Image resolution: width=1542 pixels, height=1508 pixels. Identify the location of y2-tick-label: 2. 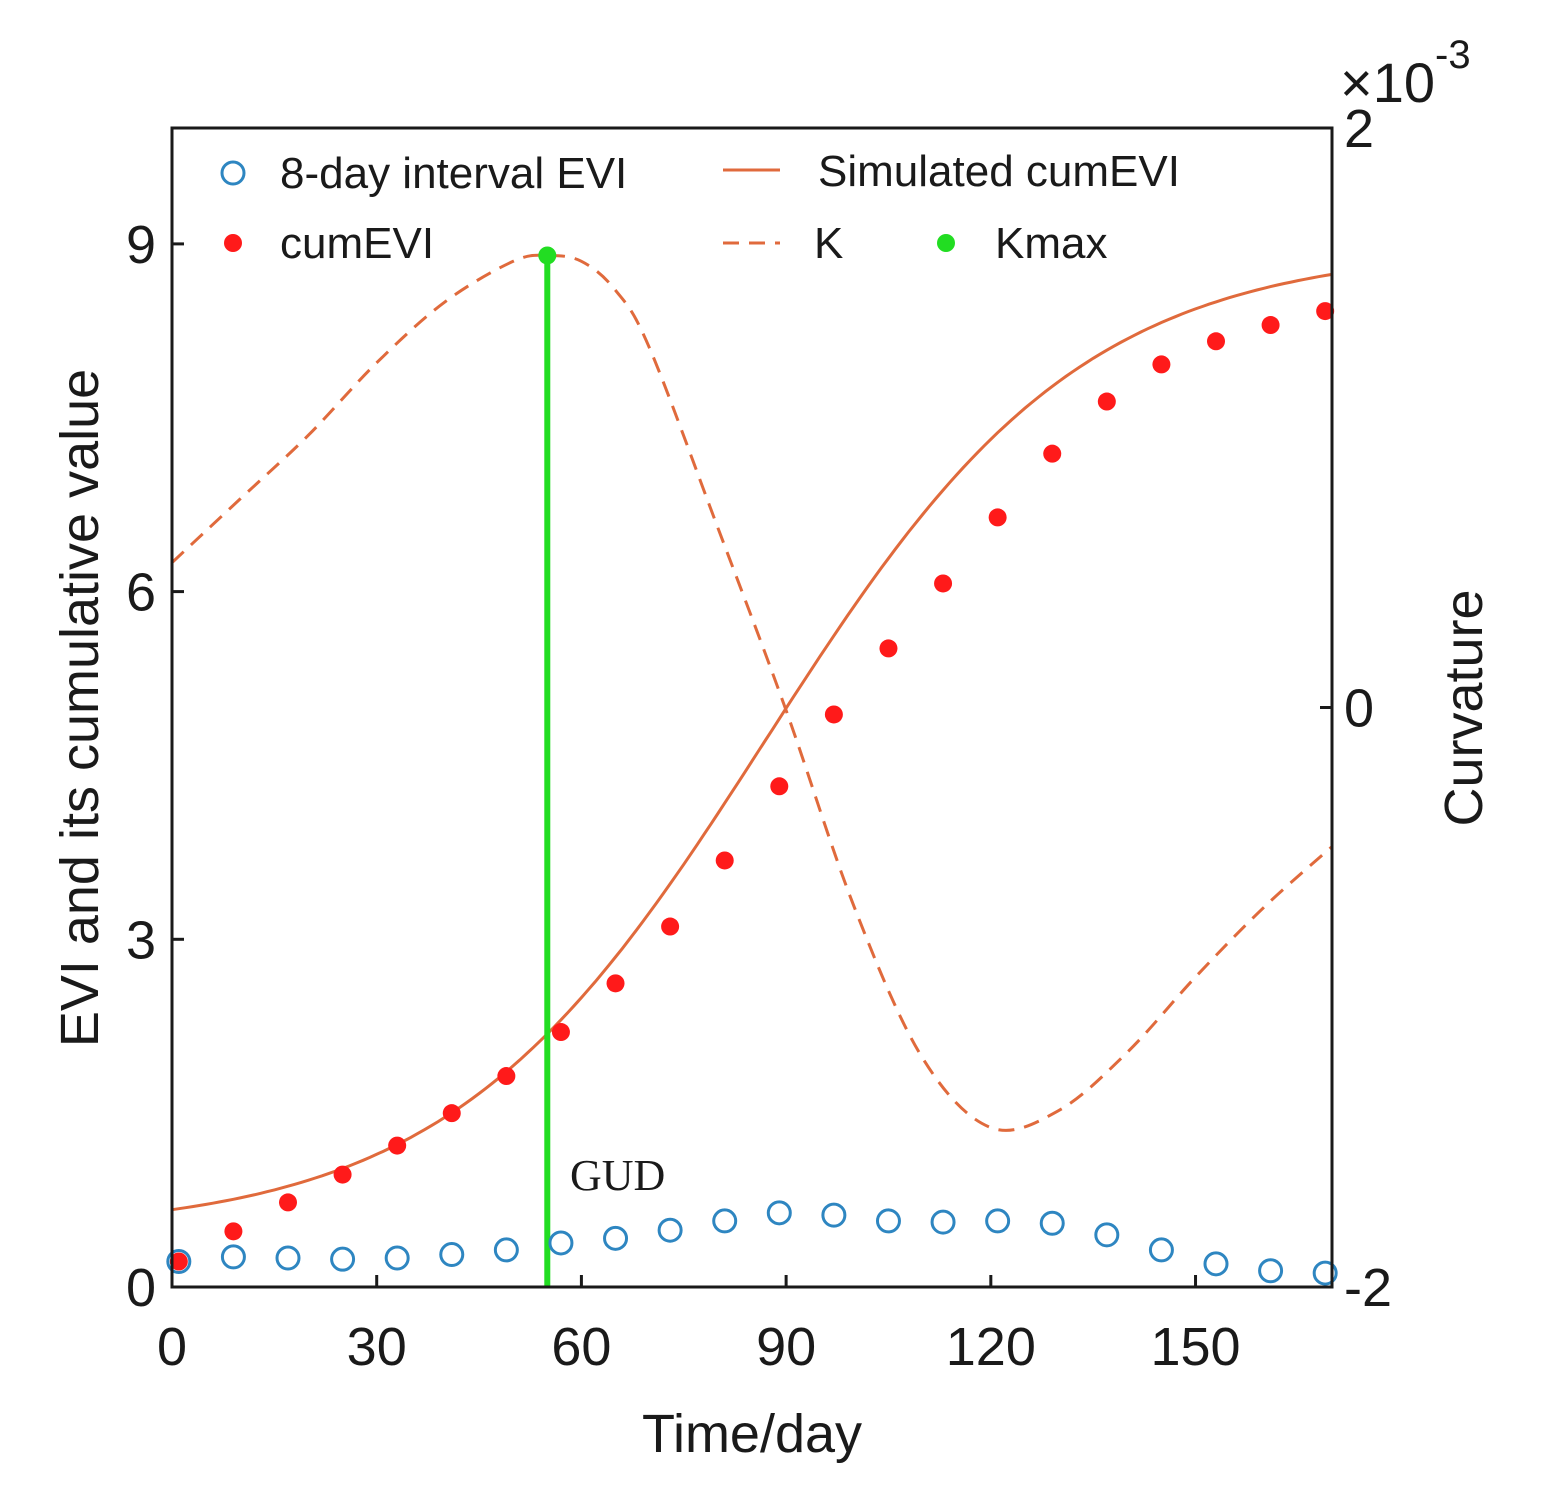
(1359, 129).